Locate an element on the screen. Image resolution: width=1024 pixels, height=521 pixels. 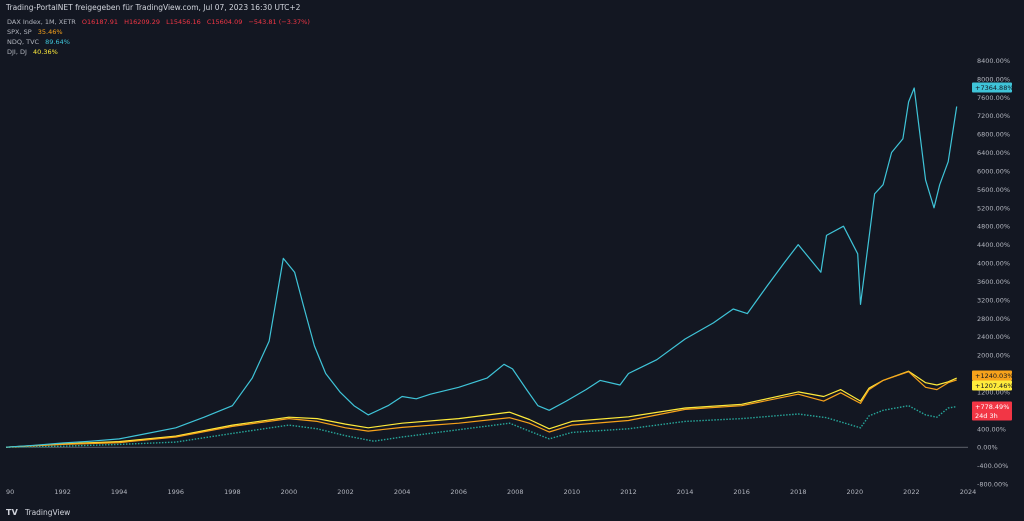
x-tick-label: 1998 is located at coordinates (232, 492).